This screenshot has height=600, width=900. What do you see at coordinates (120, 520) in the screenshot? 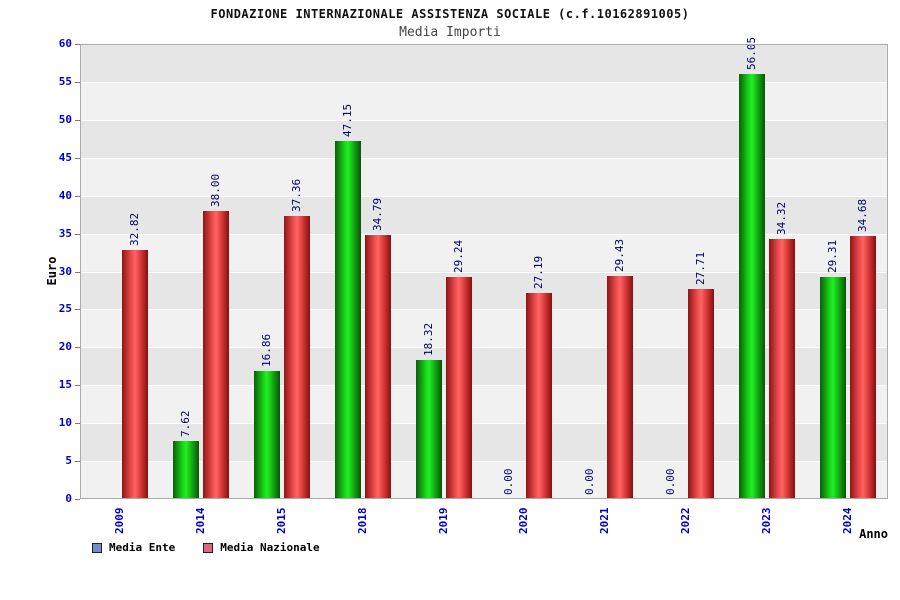
I see `x-tick-label: 2009` at bounding box center [120, 520].